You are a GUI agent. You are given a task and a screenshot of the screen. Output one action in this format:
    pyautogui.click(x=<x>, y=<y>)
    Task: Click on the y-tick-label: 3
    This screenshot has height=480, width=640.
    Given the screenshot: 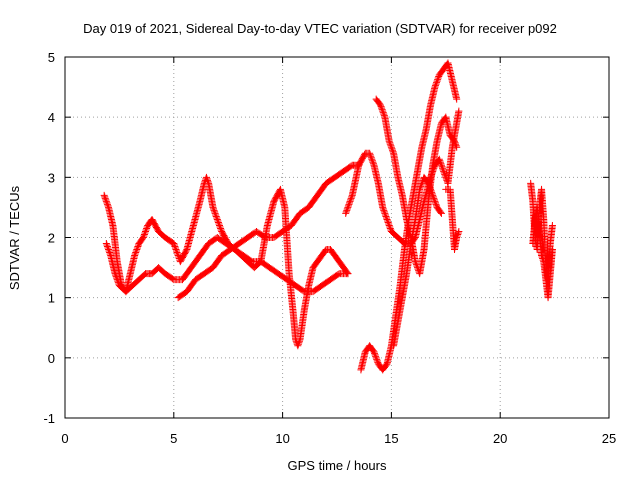 What is the action you would take?
    pyautogui.click(x=51, y=177)
    